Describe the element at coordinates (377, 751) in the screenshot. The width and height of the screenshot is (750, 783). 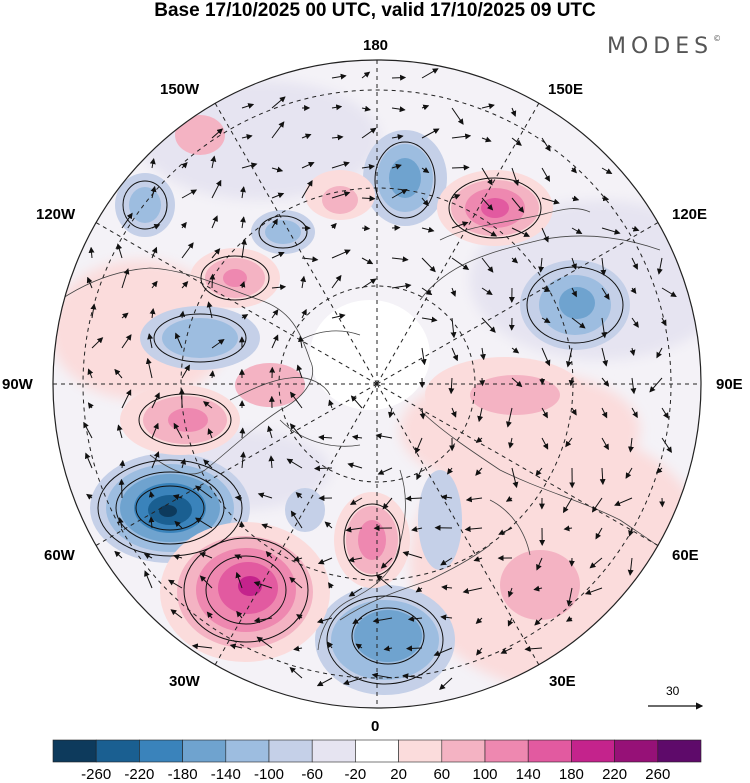
I see `colorbar` at that location.